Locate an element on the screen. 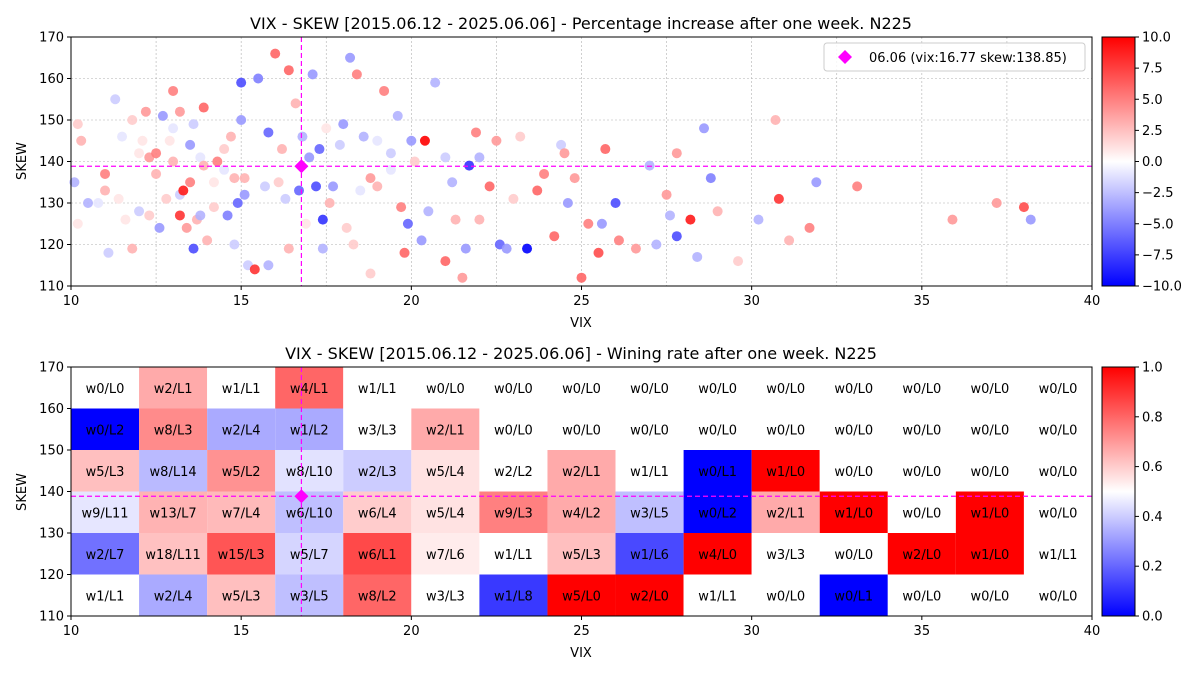 Image resolution: width=1200 pixels, height=679 pixels. x-tick-label: 15 is located at coordinates (241, 301).